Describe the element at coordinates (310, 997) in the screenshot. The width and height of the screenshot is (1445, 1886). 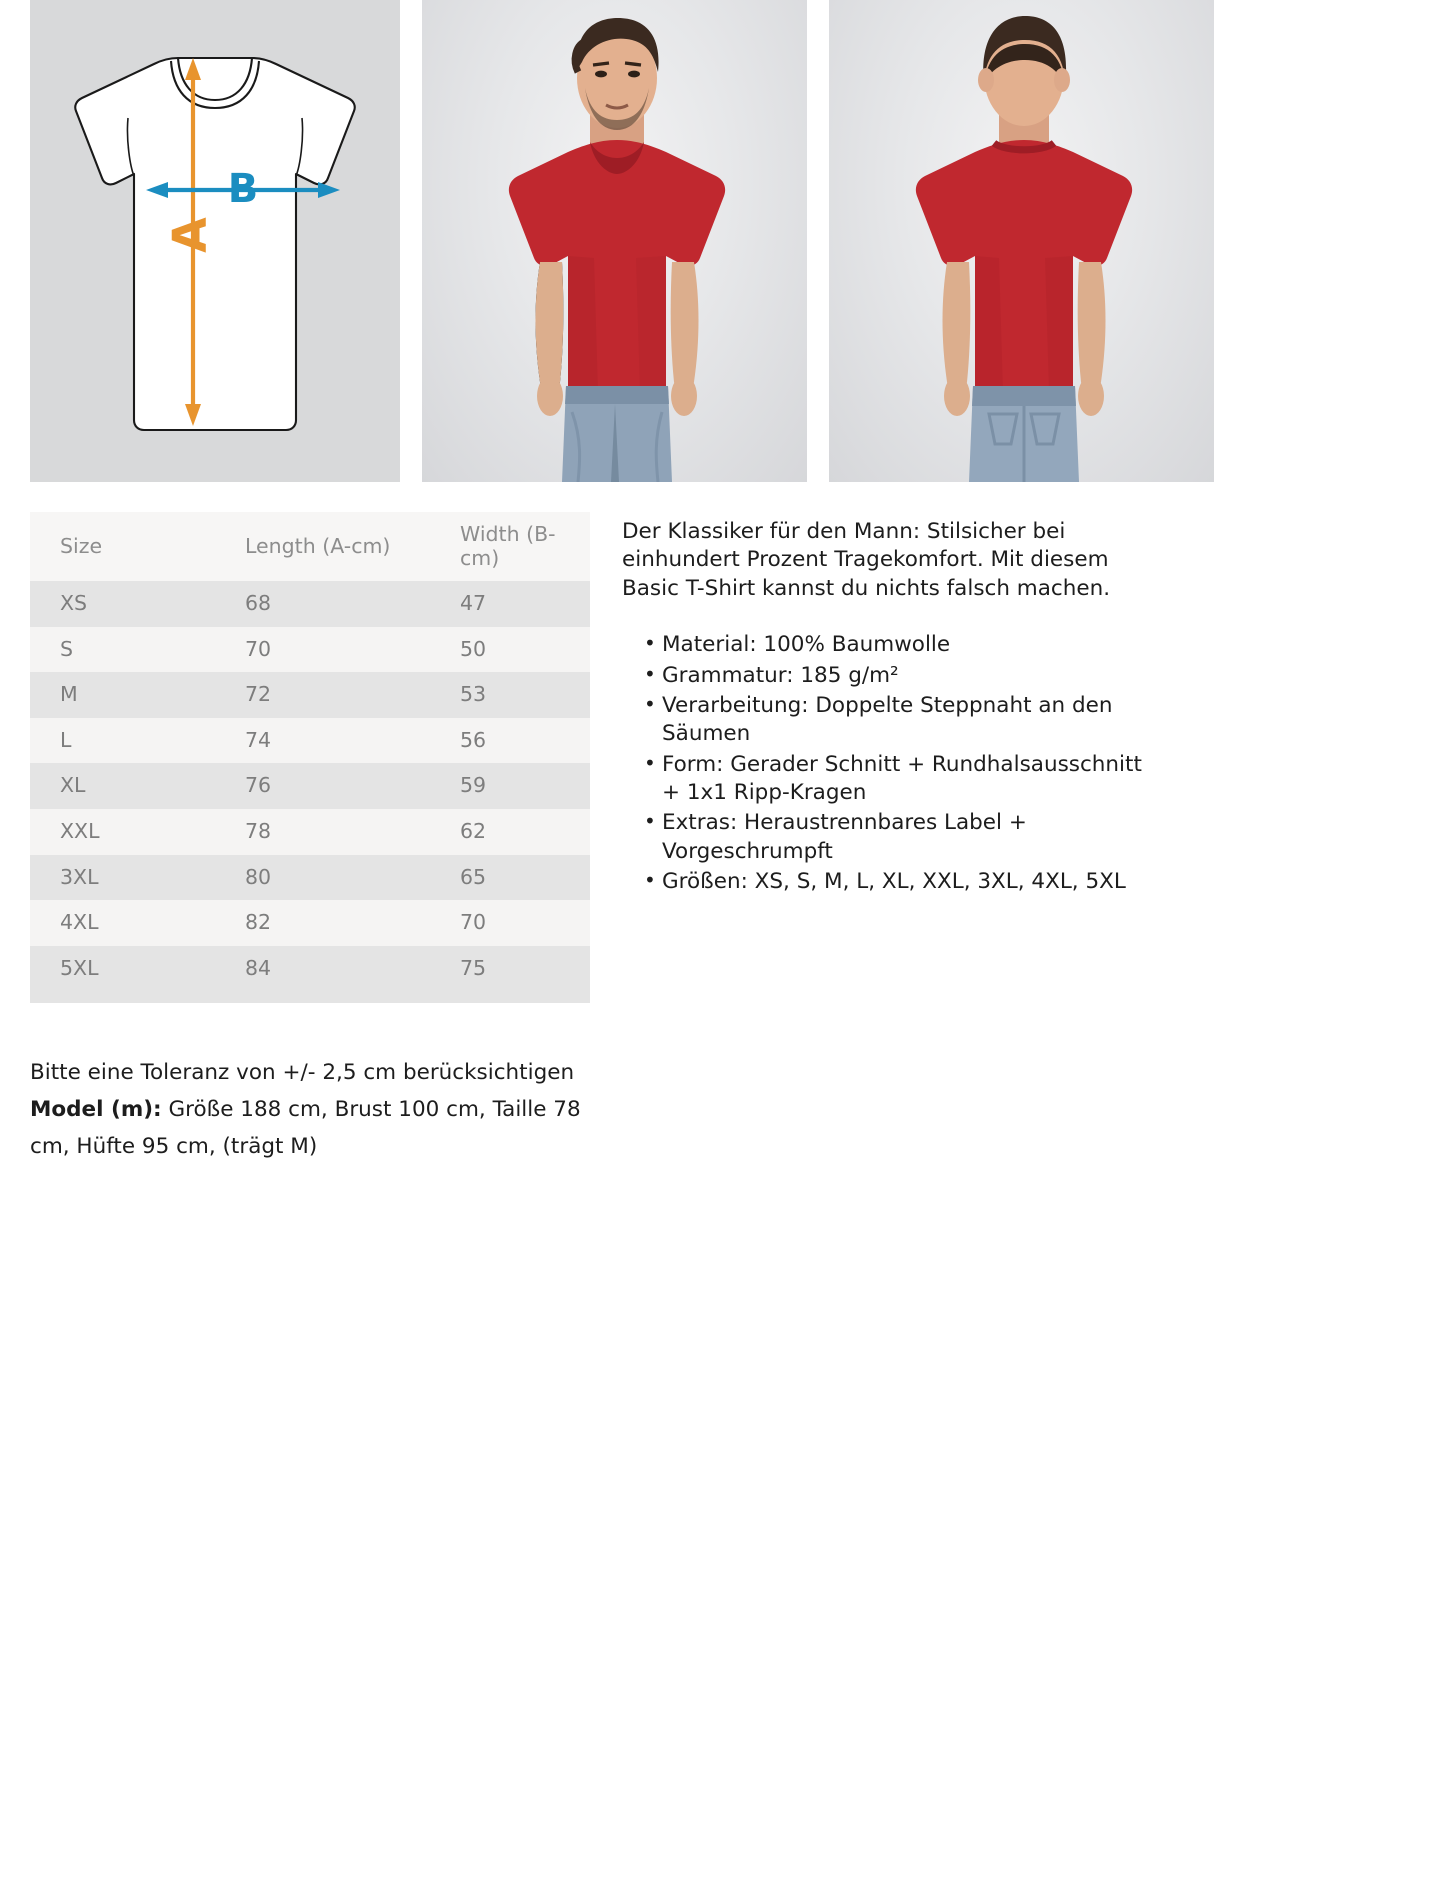
I see `table-bottom-edge` at that location.